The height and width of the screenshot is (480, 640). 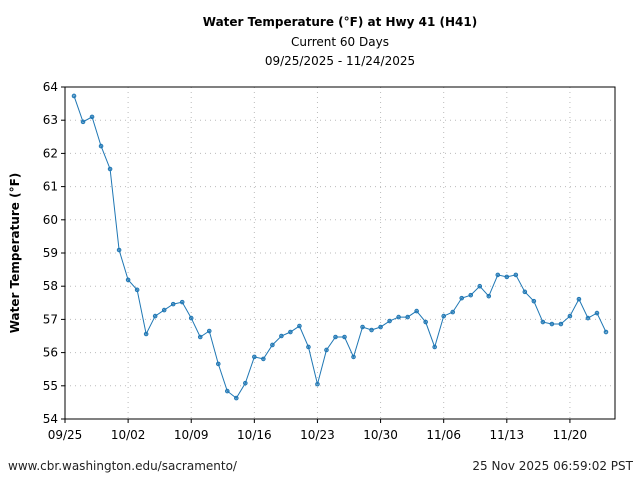 What do you see at coordinates (15, 253) in the screenshot?
I see `y-axis-label: Water Temperature (°F)` at bounding box center [15, 253].